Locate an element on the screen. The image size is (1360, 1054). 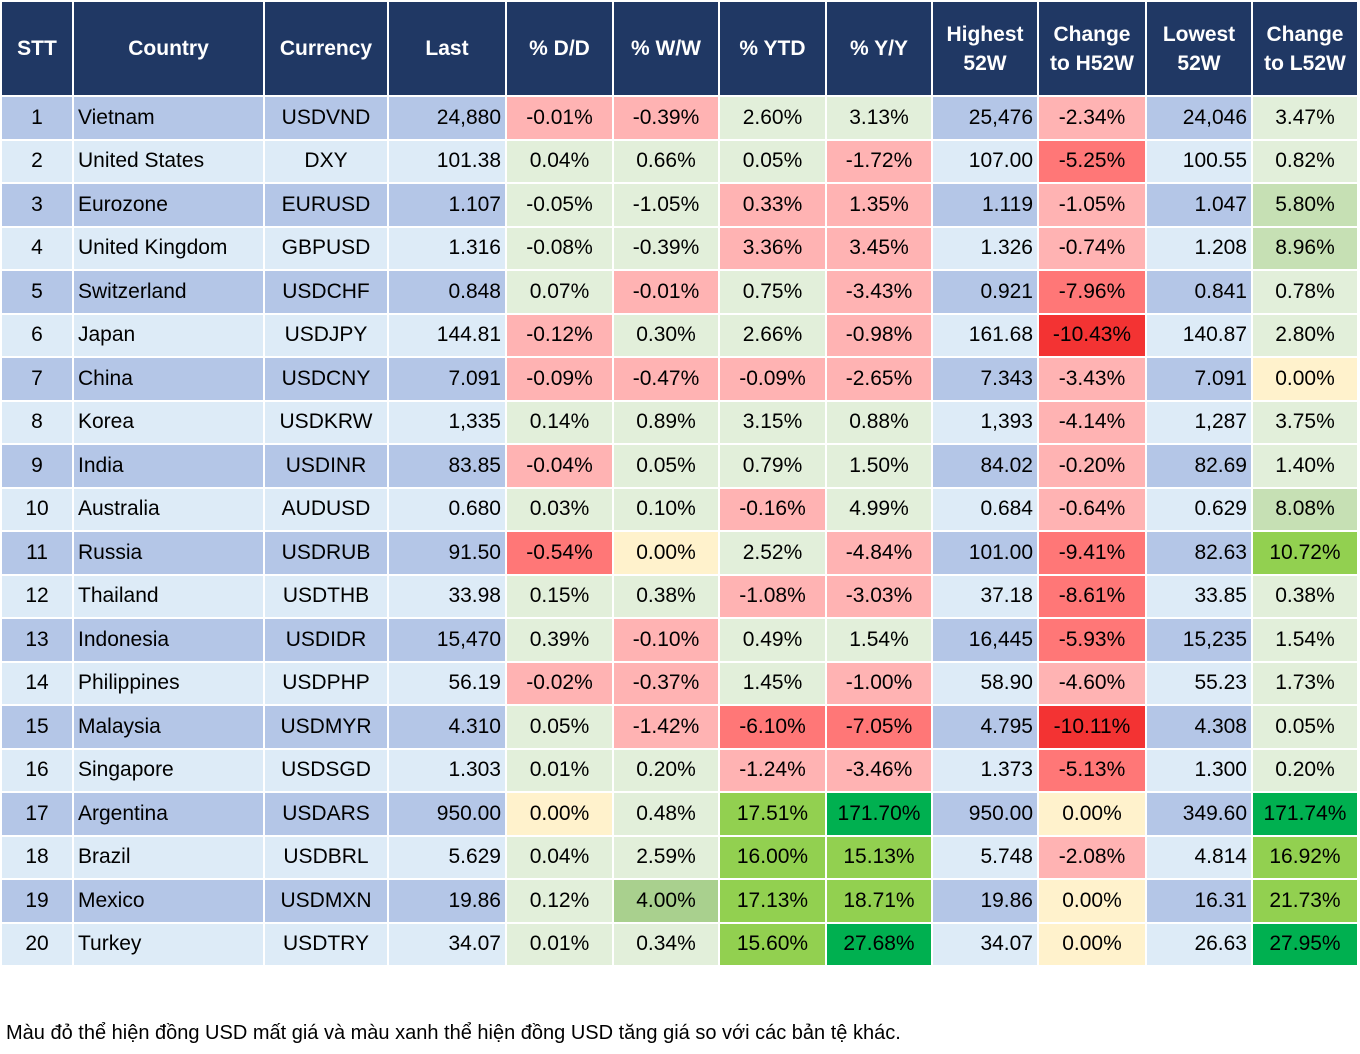
header-ww: % W/W is located at coordinates (666, 48).